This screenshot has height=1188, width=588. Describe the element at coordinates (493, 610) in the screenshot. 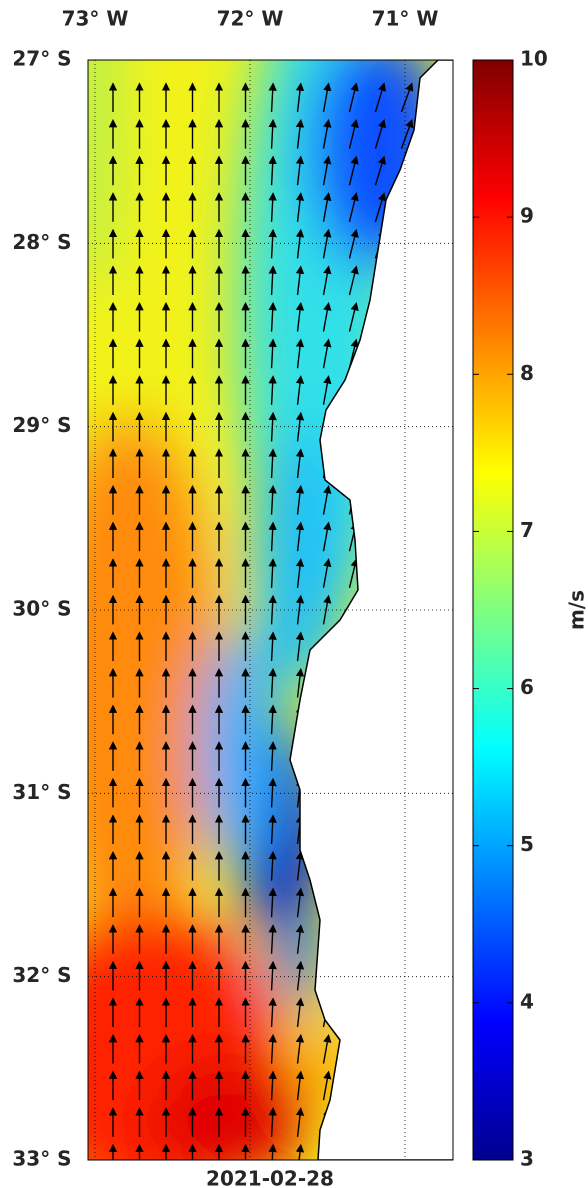

I see `colorbar` at that location.